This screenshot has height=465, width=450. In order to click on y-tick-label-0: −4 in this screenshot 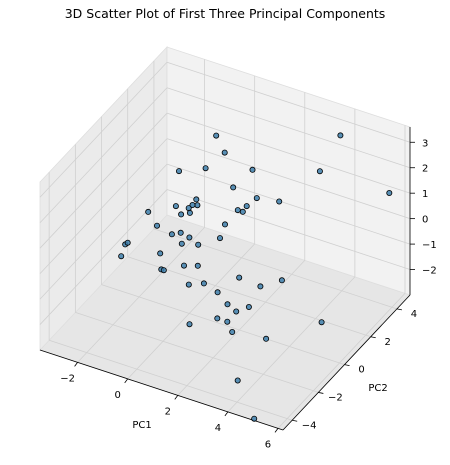, I will do `click(309, 425)`.